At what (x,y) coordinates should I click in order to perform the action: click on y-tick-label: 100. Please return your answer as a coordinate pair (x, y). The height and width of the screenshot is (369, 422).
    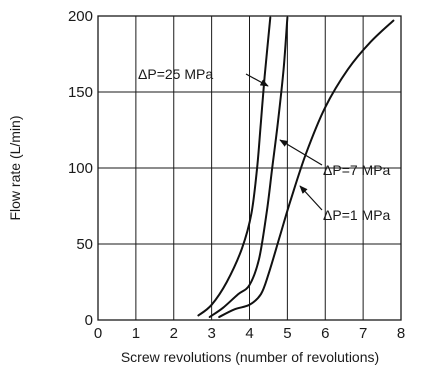
    Looking at the image, I should click on (80, 168).